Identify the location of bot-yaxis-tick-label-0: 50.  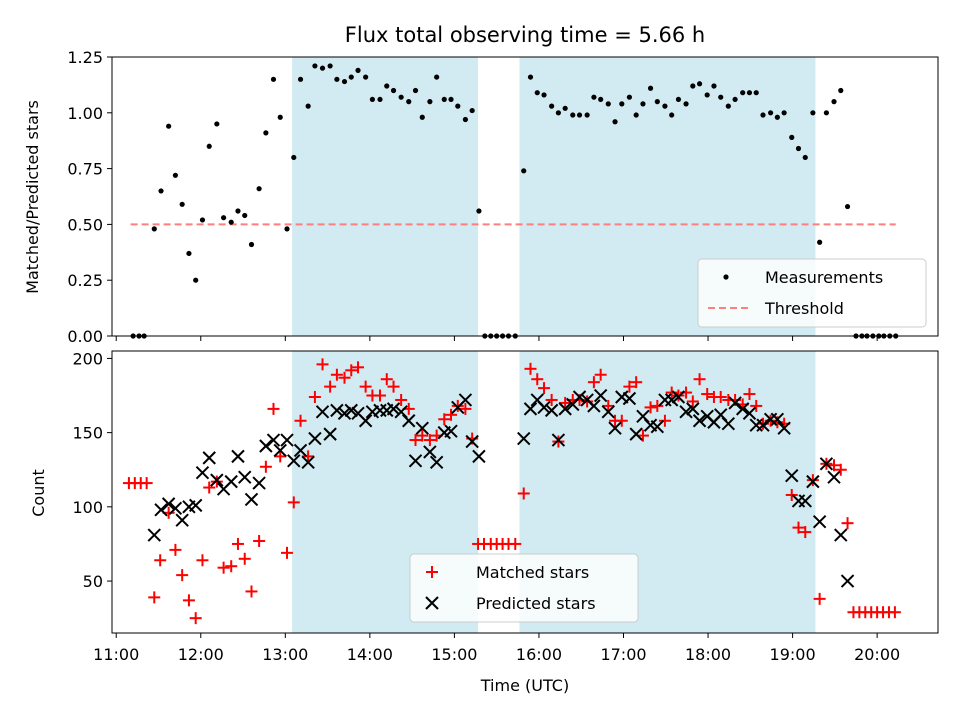
(93, 581).